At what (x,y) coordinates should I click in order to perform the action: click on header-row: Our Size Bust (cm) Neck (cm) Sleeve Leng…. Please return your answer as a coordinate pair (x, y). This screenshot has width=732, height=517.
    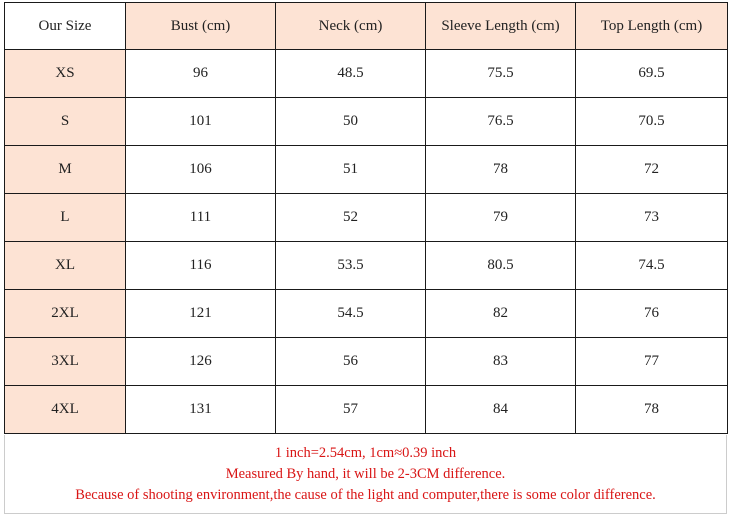
    Looking at the image, I should click on (366, 26).